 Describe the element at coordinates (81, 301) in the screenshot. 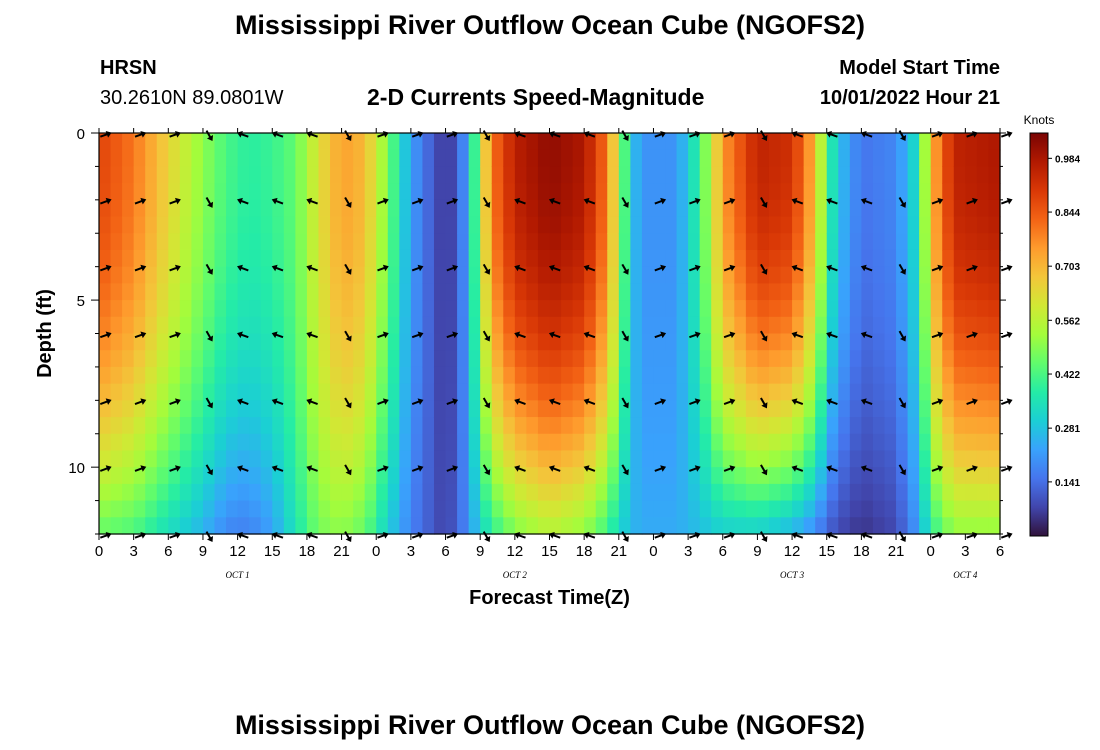

I see `y-tick-label: 5` at that location.